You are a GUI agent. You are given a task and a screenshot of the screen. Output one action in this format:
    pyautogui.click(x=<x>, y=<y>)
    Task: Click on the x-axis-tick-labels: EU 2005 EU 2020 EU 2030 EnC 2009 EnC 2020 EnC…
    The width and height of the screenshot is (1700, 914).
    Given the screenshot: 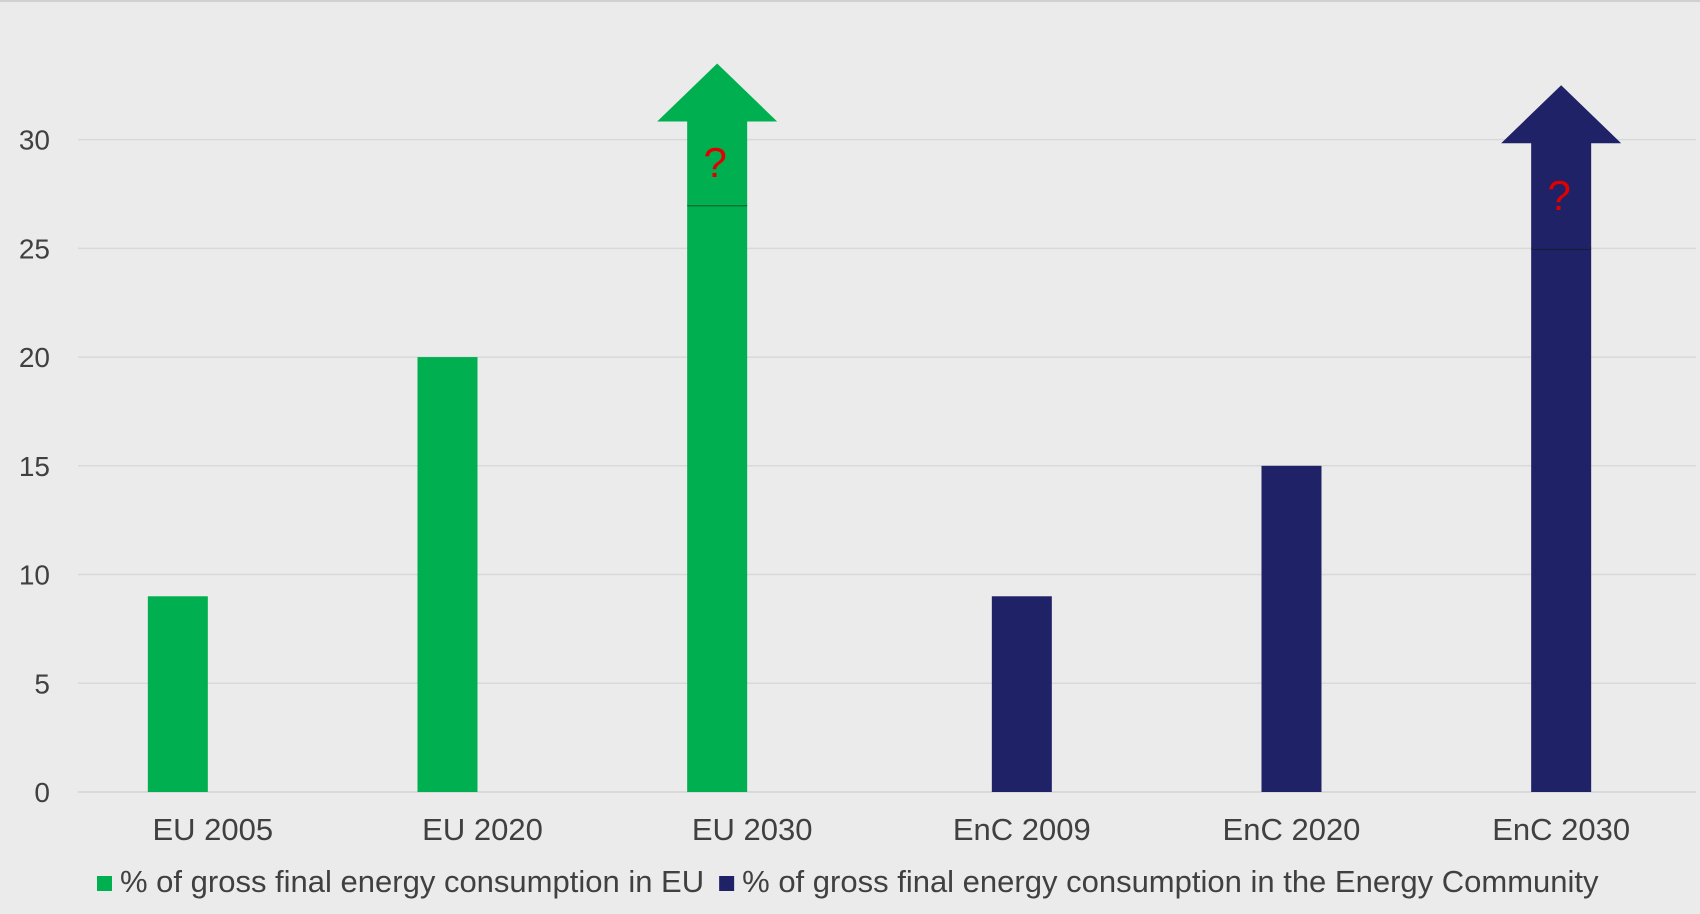 What is the action you would take?
    pyautogui.click(x=892, y=829)
    